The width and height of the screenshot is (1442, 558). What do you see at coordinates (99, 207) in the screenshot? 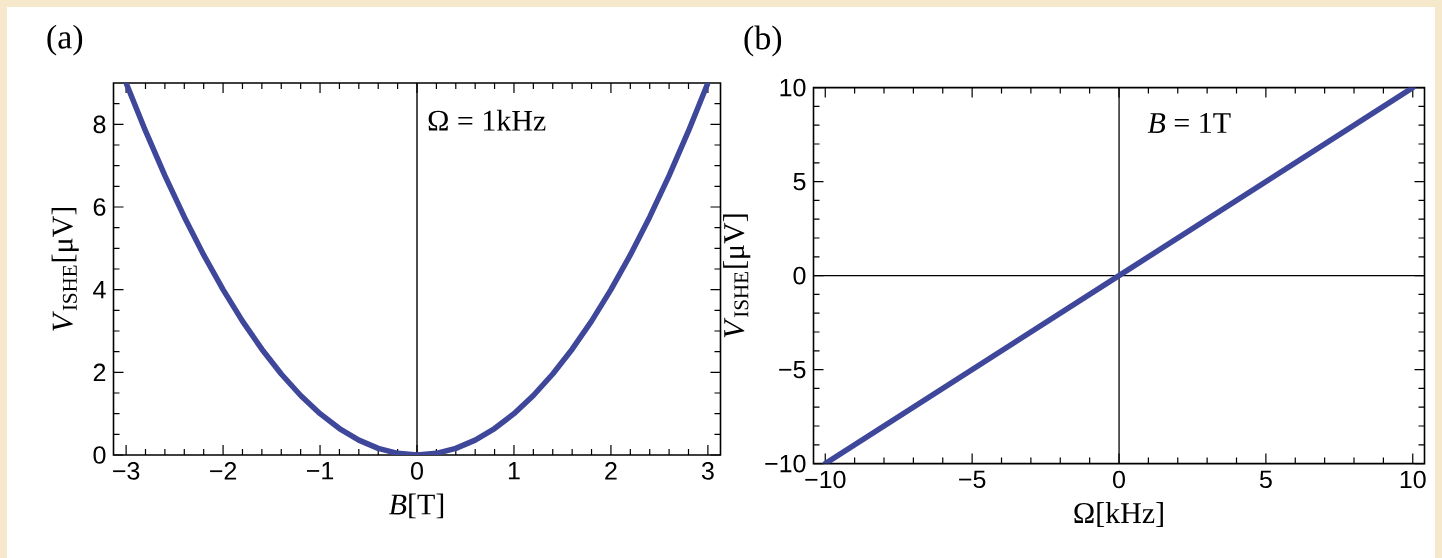
I see `y-tick-label: 6` at bounding box center [99, 207].